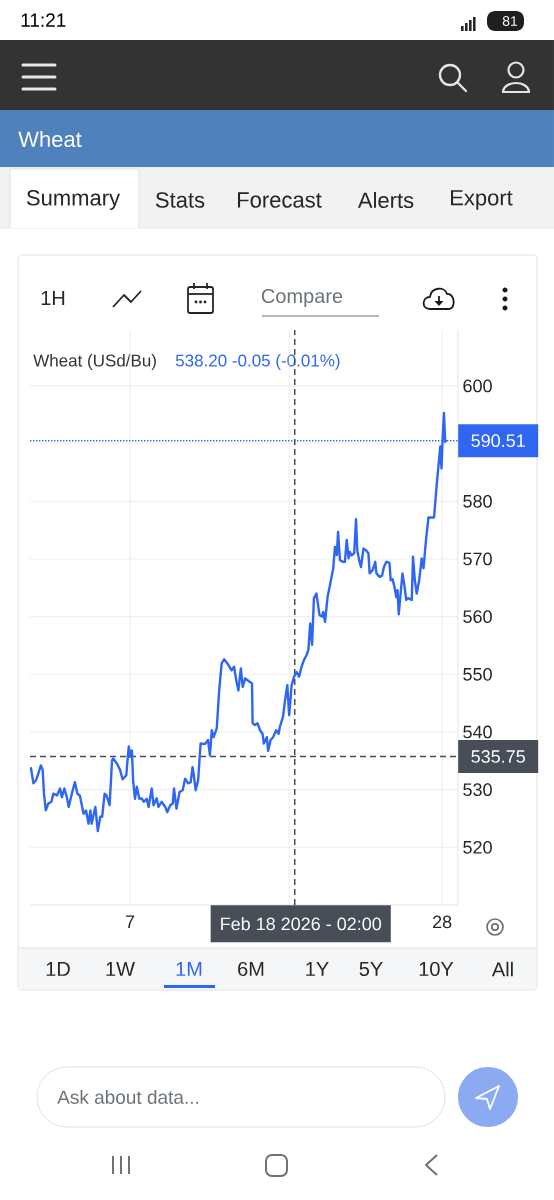  Describe the element at coordinates (498, 441) in the screenshot. I see `ref-line-label: 590.51` at that location.